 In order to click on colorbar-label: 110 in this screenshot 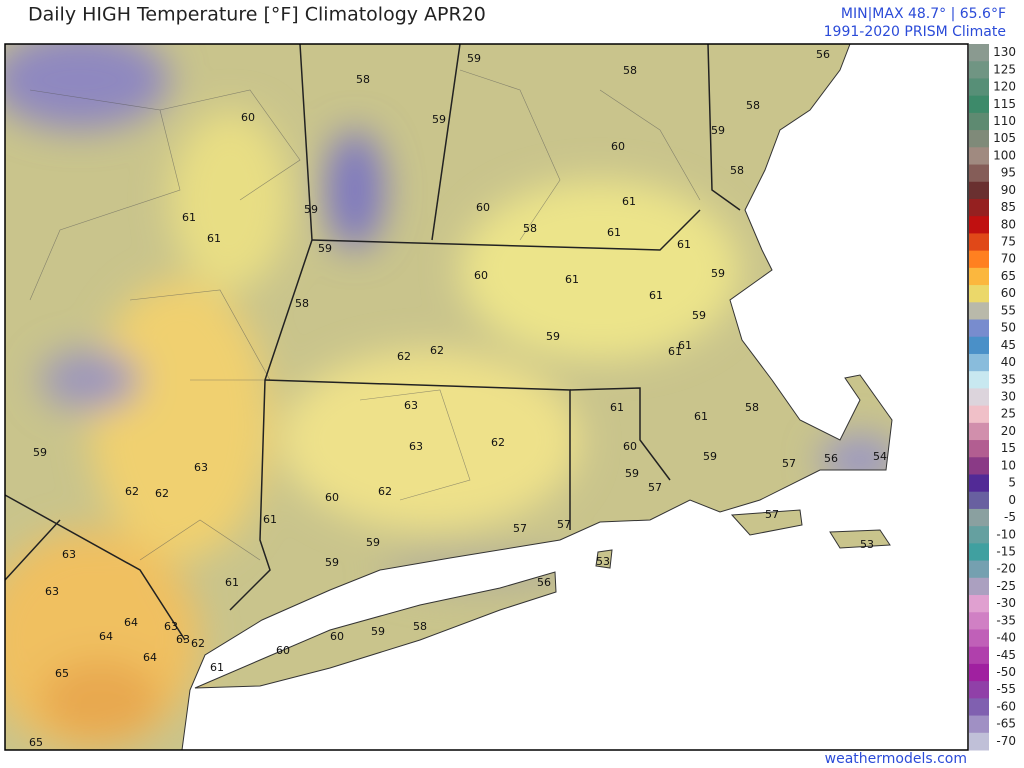, I will do `click(1004, 121)`.